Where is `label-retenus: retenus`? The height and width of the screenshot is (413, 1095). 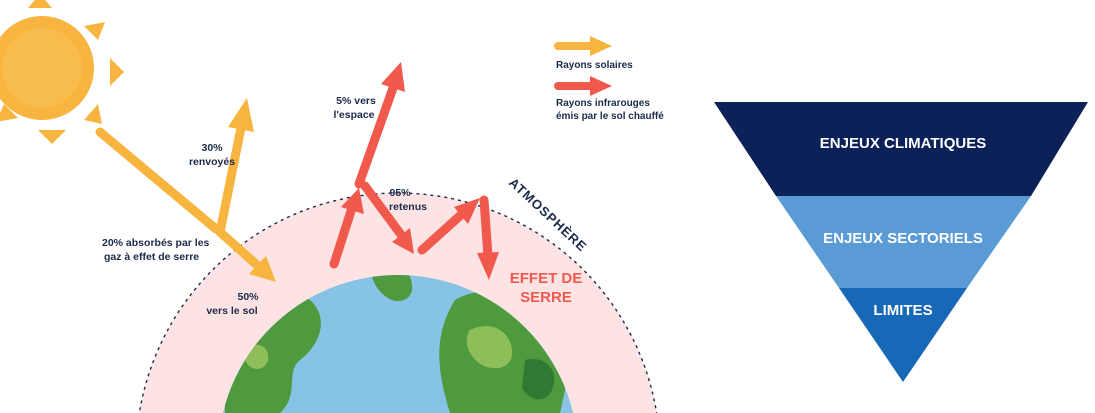
label-retenus: retenus is located at coordinates (408, 207).